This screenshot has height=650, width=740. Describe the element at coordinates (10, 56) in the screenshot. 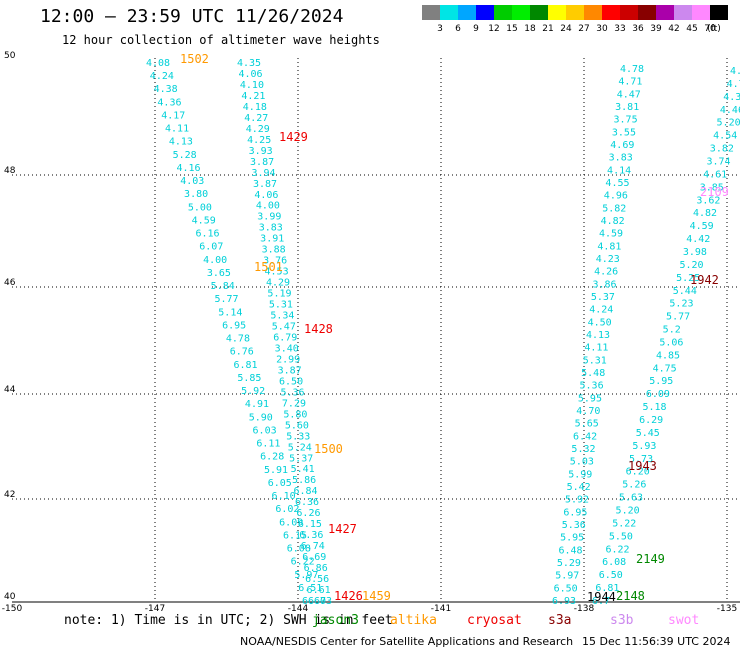

I see `lat-label: 50` at that location.